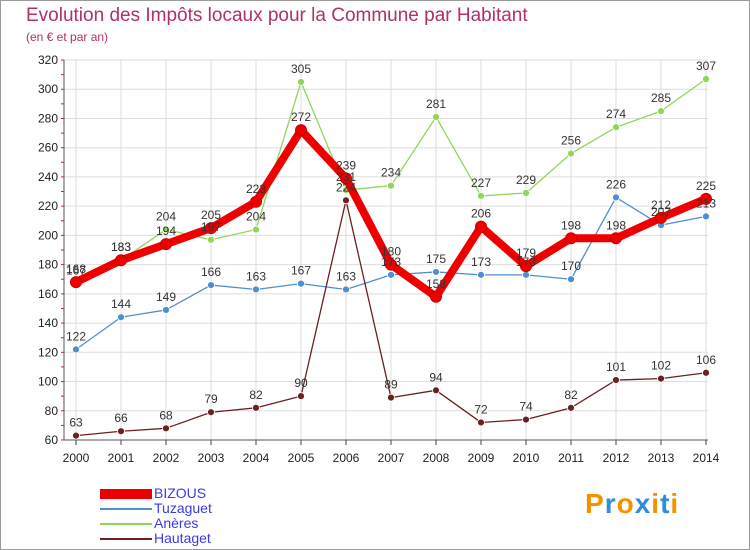 This screenshot has width=750, height=550. I want to click on data-label: 170, so click(571, 266).